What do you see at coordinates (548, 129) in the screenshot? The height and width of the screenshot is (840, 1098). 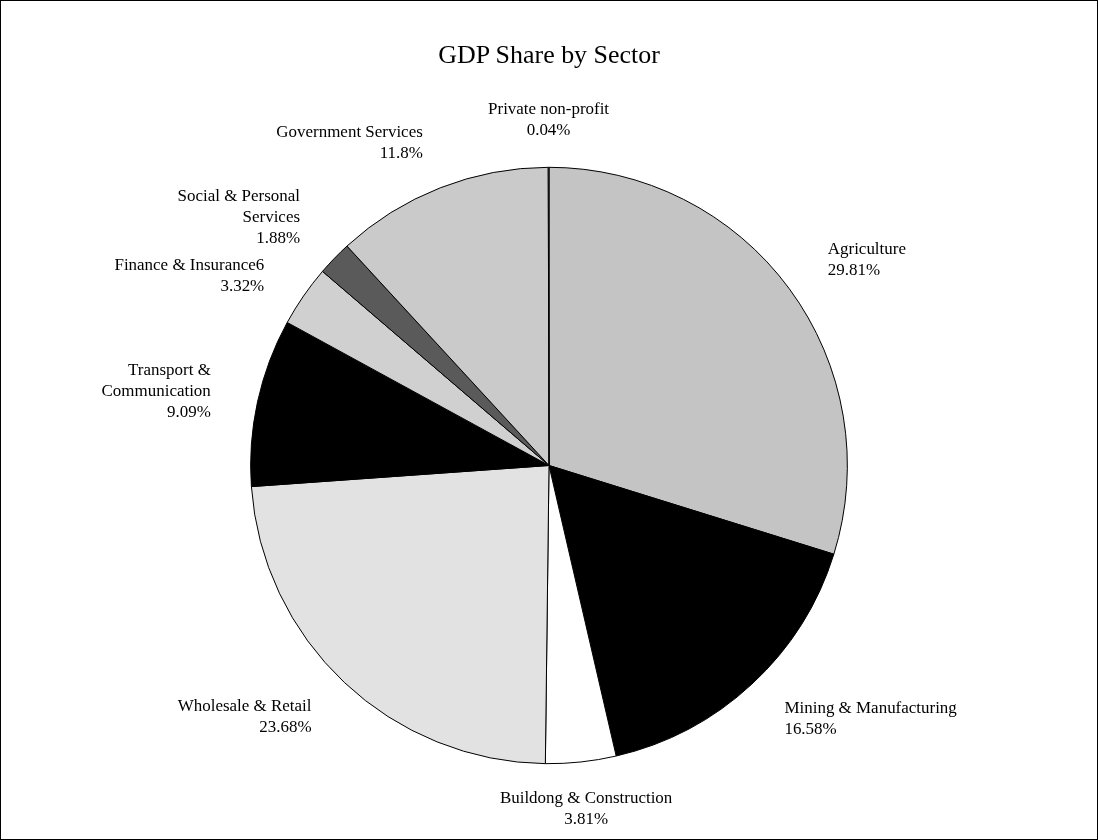 I see `data-label: 0.04%` at bounding box center [548, 129].